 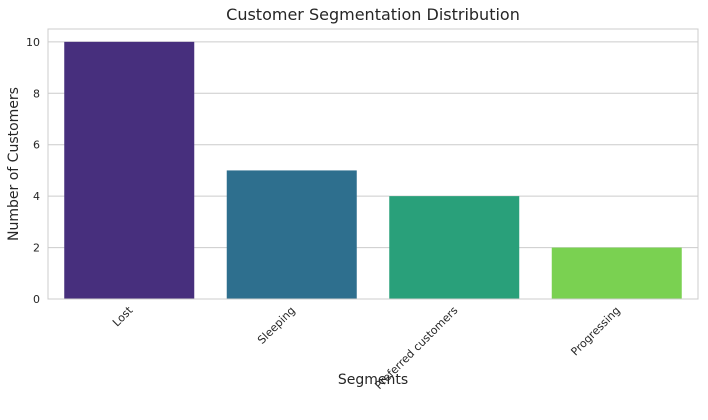 I want to click on y-tick-label: 0, so click(x=36, y=299).